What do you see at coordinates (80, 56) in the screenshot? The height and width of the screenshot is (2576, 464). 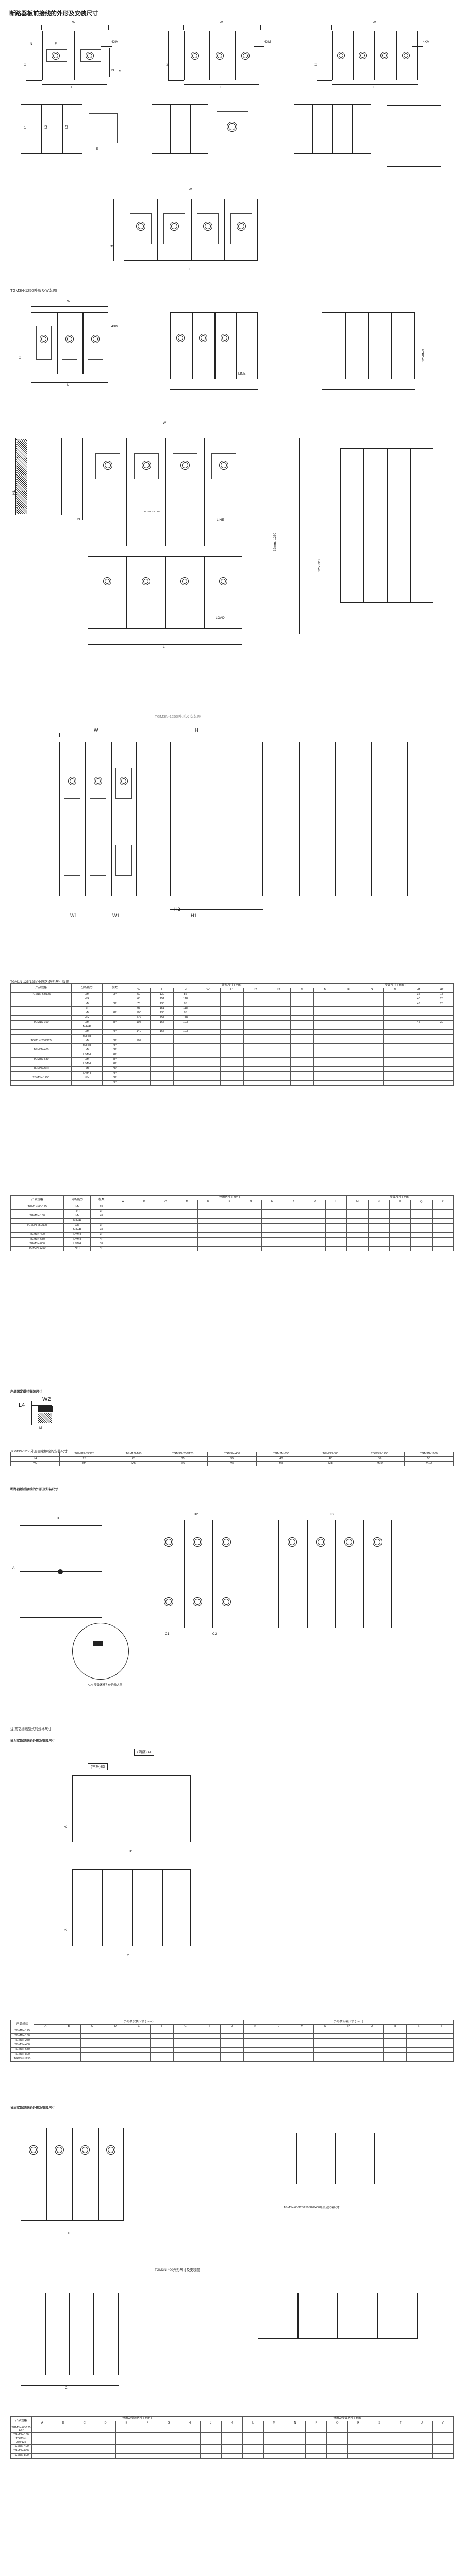 I see `drawing-breaker-front-1: W H N F 4XM G D L` at bounding box center [80, 56].